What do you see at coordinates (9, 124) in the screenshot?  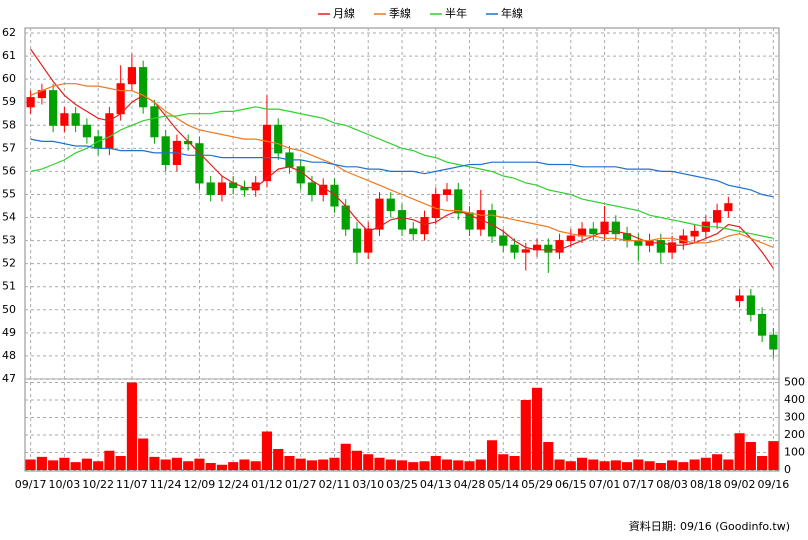 I see `y-tick-label: 58` at bounding box center [9, 124].